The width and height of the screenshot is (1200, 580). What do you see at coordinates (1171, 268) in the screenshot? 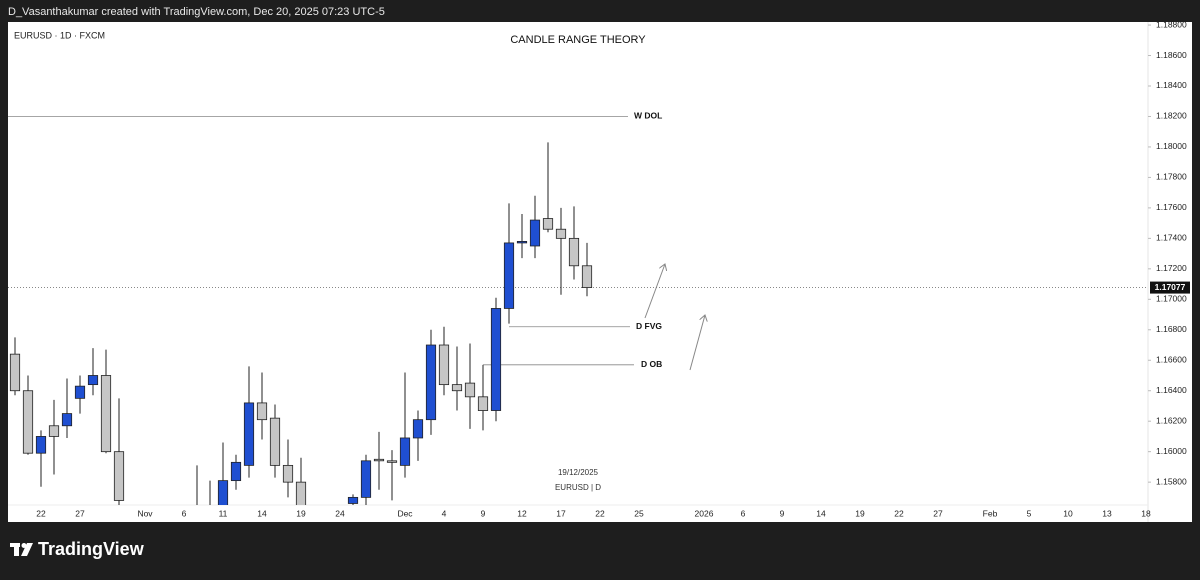
I see `y-tick-label: 1.17200` at bounding box center [1171, 268].